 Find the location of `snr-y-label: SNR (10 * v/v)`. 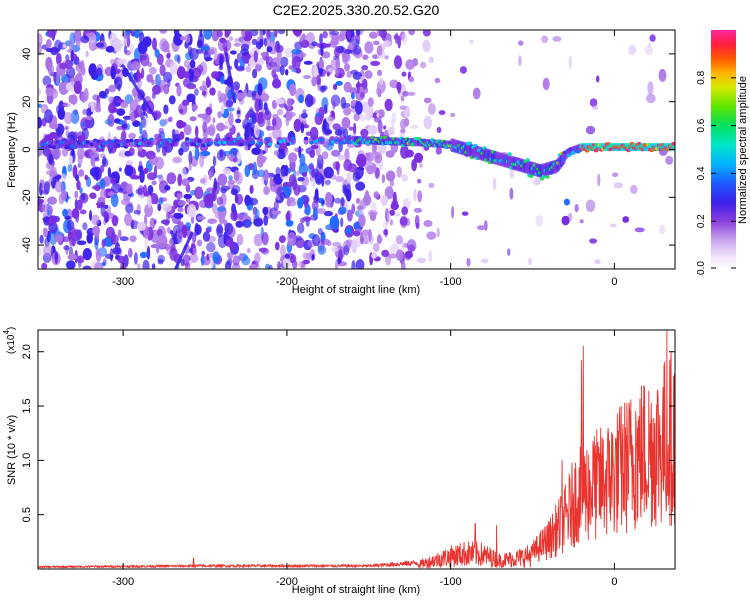

snr-y-label: SNR (10 * v/v) is located at coordinates (12, 450).